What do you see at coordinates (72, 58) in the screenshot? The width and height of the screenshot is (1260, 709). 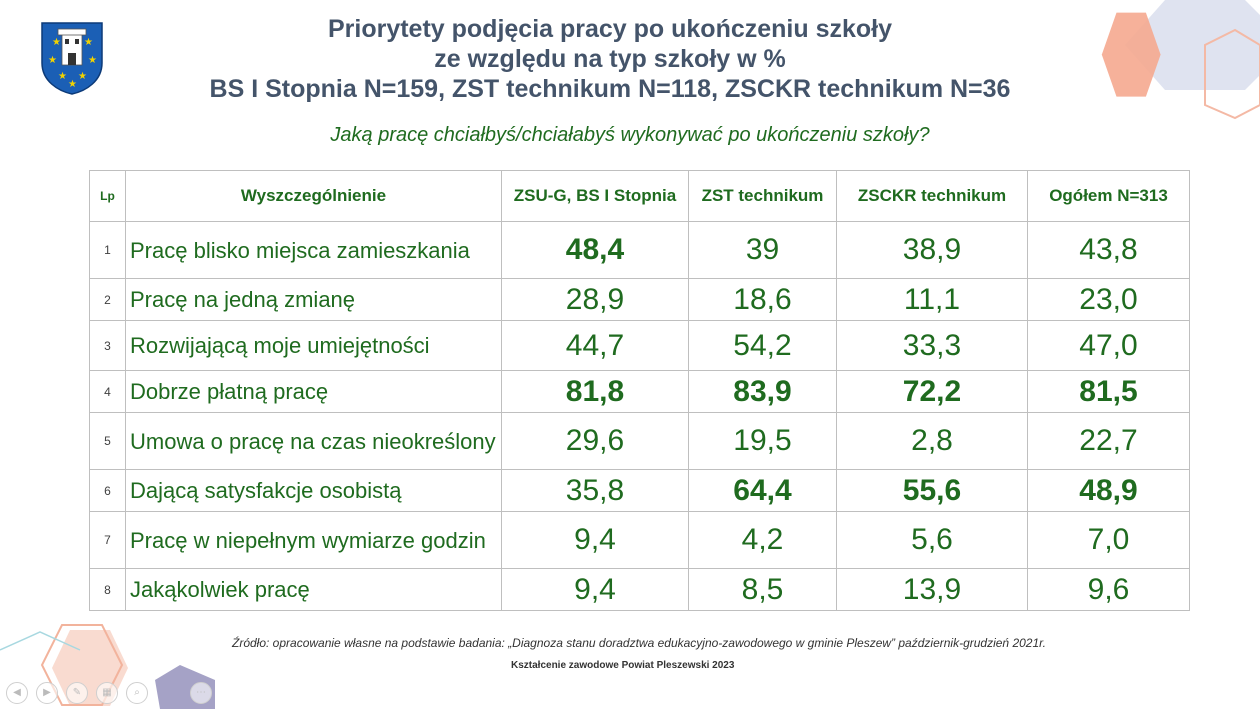 I see `coat-of-arms-logo: ★ ★ ★ ★ ★ ★ ★` at bounding box center [72, 58].